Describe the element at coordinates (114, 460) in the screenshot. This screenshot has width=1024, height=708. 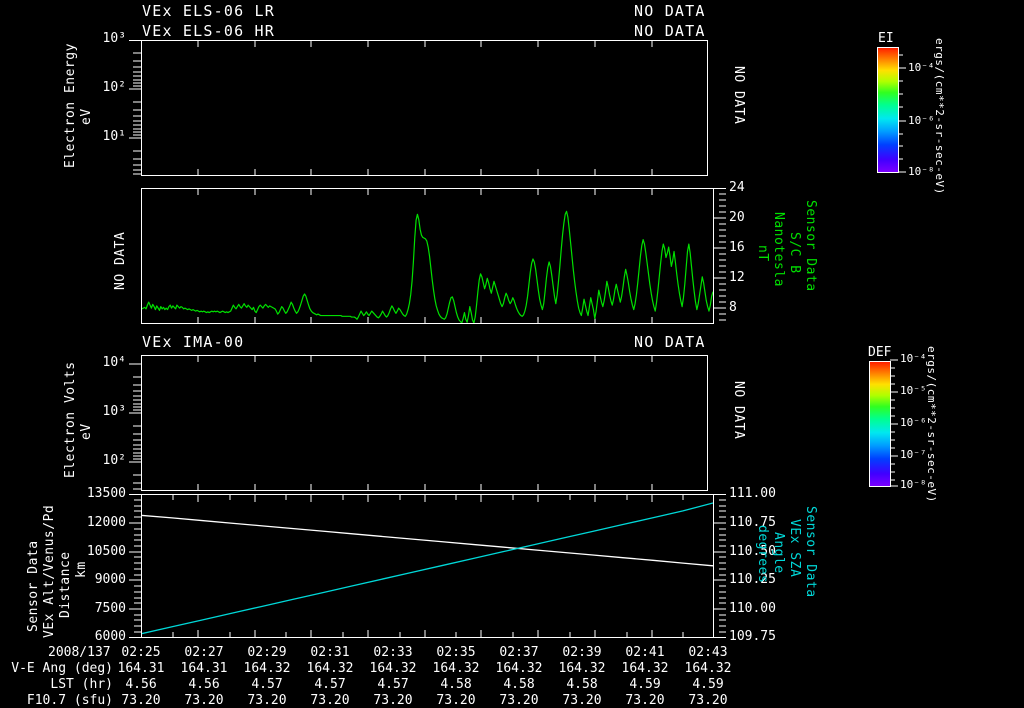
I see `panel3-ytick-1e2: 10²` at that location.